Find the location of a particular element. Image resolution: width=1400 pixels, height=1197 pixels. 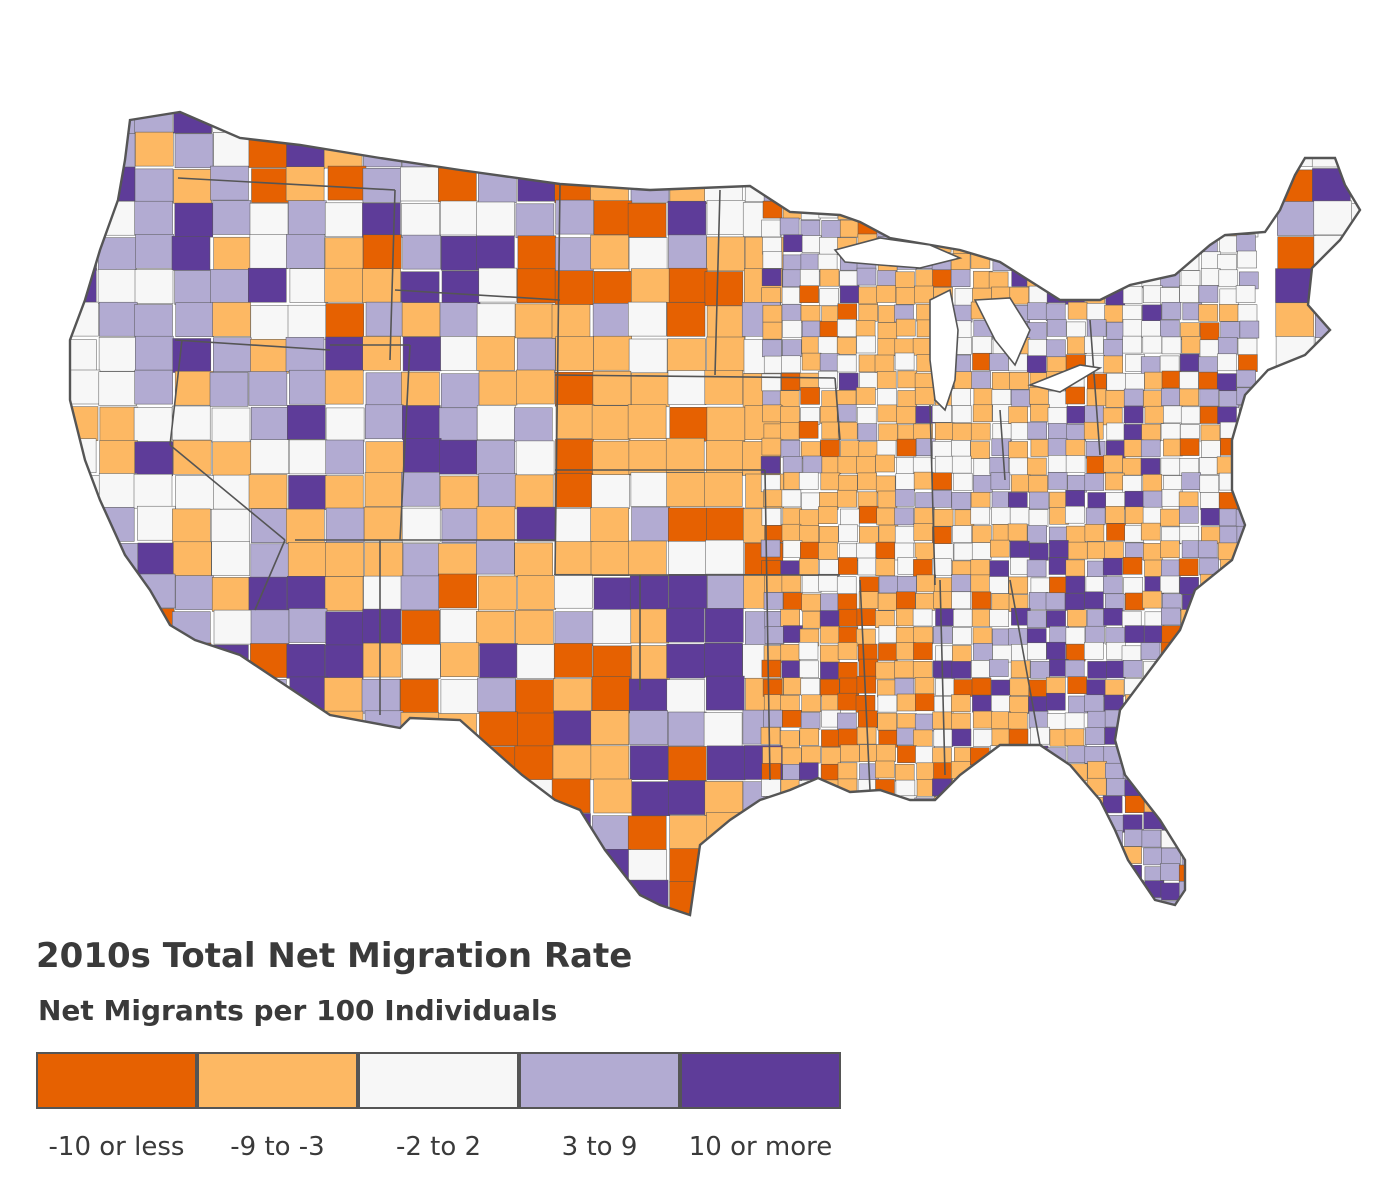

lake-superior is located at coordinates (898, 253).